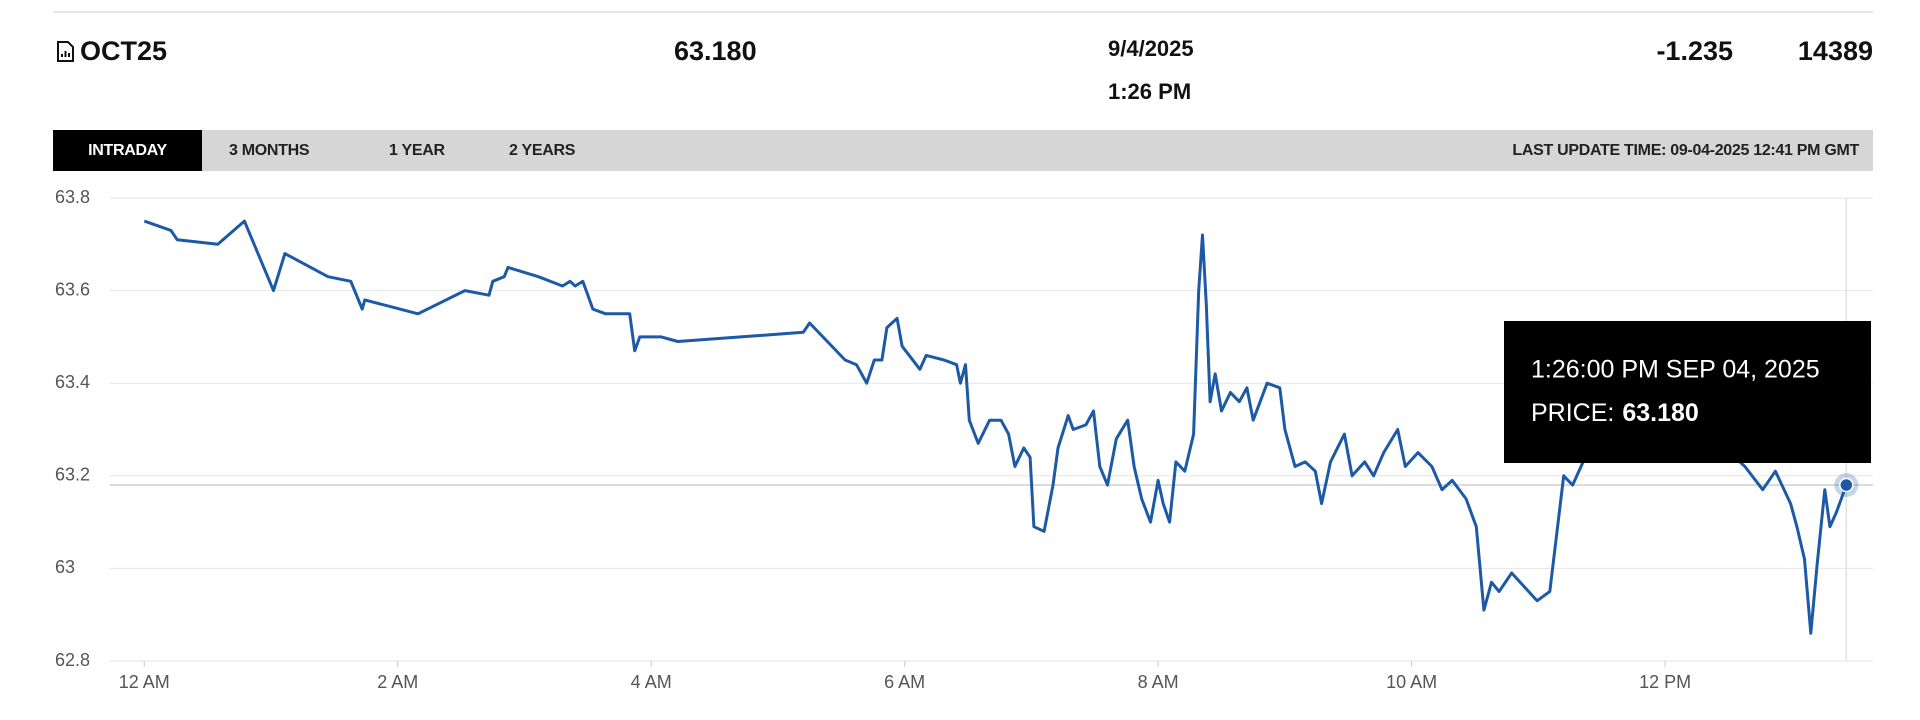 This screenshot has height=720, width=1920. Describe the element at coordinates (65, 567) in the screenshot. I see `y-tick-label: 63` at that location.